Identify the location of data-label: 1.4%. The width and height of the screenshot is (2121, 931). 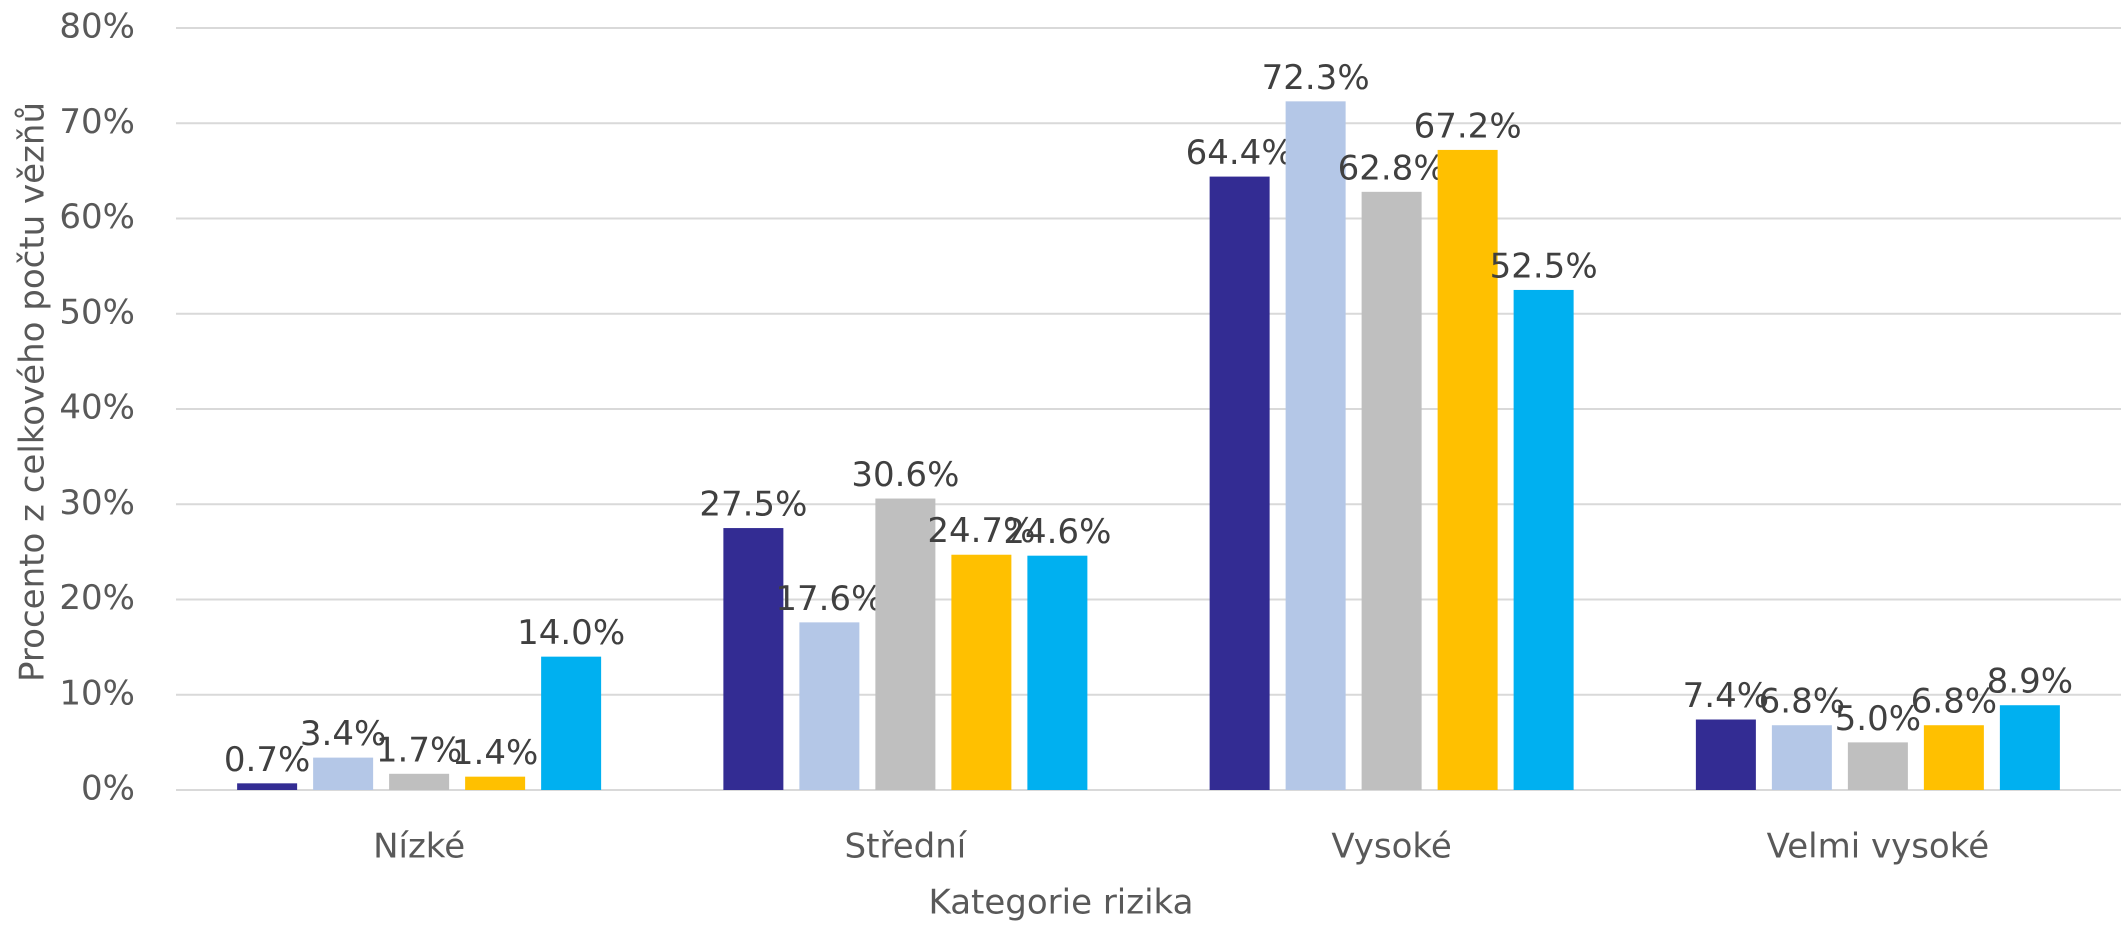
(495, 753).